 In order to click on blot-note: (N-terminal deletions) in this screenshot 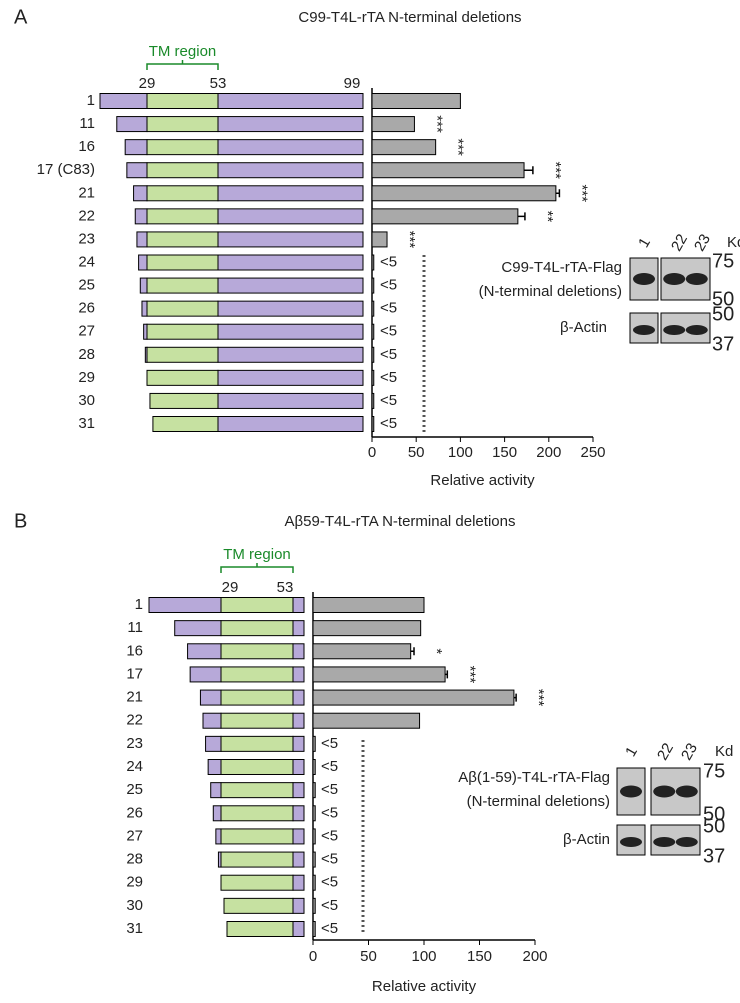, I will do `click(538, 801)`.